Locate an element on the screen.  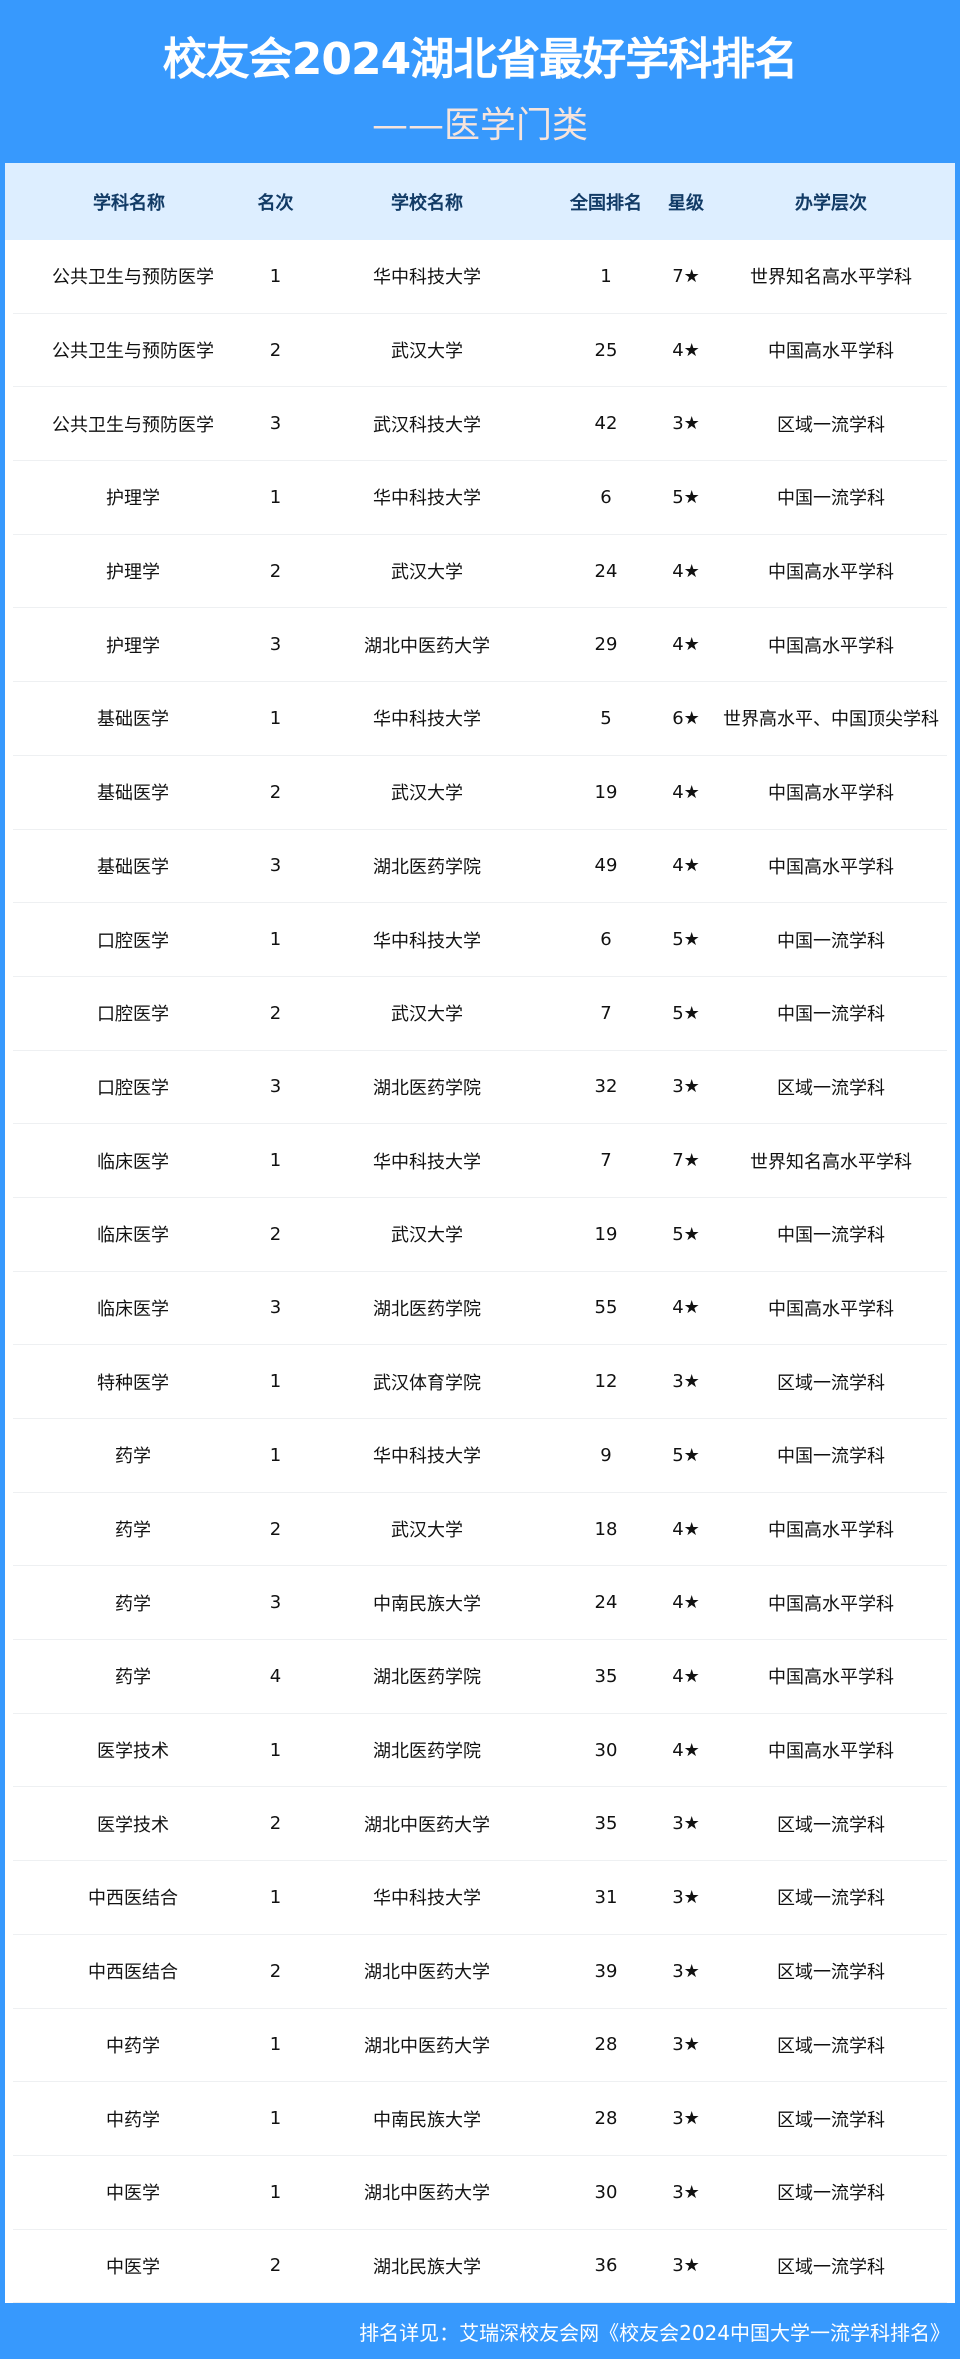
table-row: 医学技术 1 湖北医药学院 30 4★ 中国高水平学科 is located at coordinates (480, 1751).